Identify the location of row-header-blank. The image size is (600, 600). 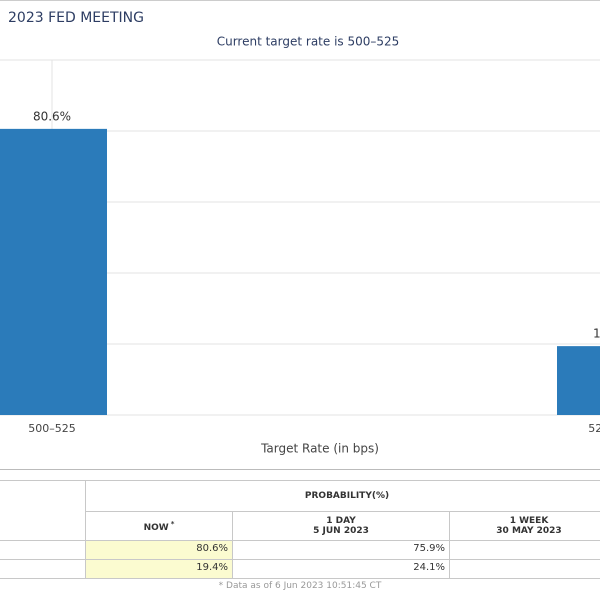
(43, 510).